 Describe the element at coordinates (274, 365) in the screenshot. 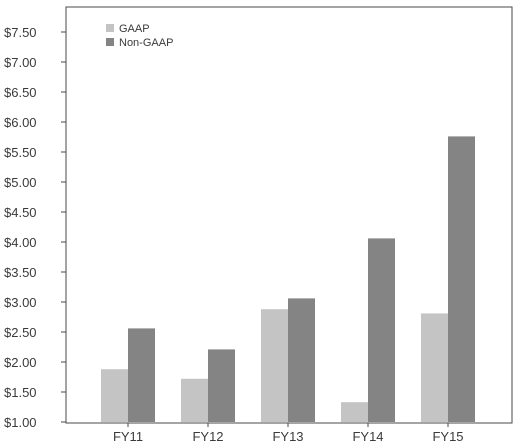

I see `bar-gaap-fy13` at that location.